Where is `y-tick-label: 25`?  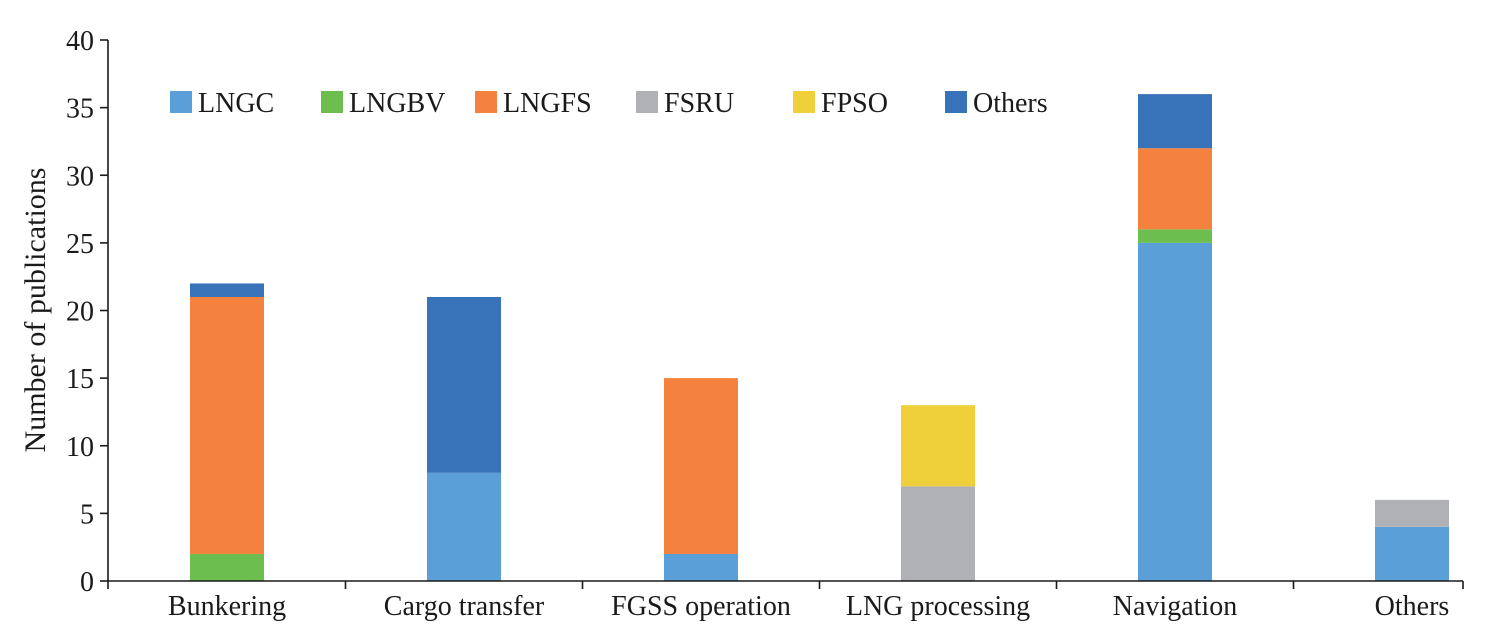
y-tick-label: 25 is located at coordinates (80, 244).